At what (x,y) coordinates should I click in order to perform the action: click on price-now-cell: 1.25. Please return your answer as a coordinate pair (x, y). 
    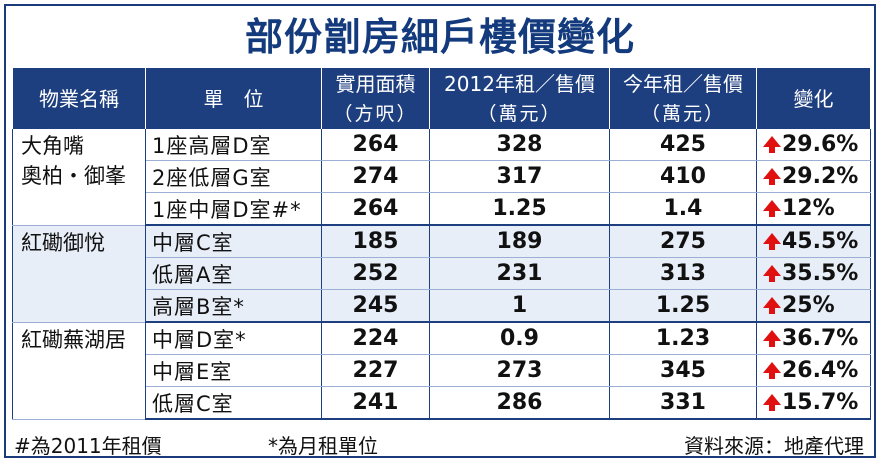
    Looking at the image, I should click on (683, 306).